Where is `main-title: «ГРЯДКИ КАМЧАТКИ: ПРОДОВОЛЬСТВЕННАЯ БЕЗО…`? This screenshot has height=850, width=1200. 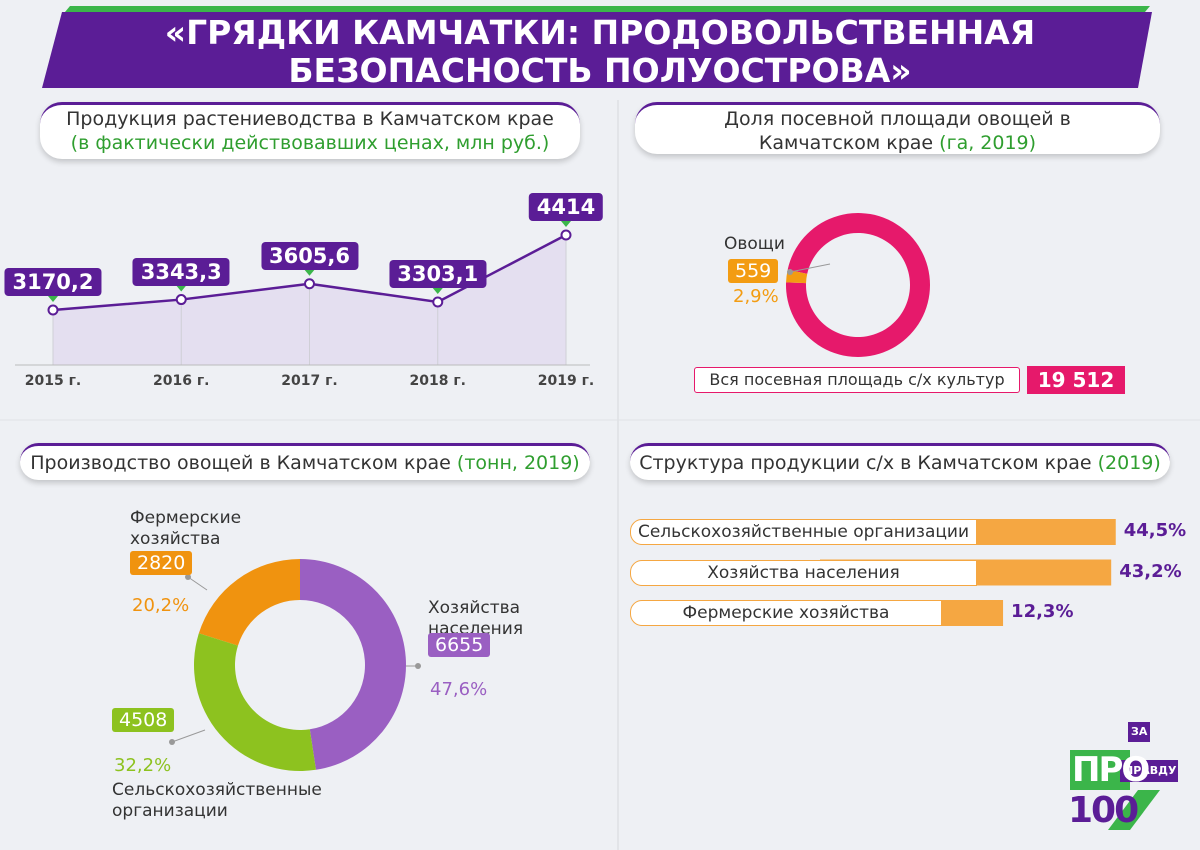 main-title: «ГРЯДКИ КАМЧАТКИ: ПРОДОВОЛЬСТВЕННАЯ БЕЗО… is located at coordinates (600, 51).